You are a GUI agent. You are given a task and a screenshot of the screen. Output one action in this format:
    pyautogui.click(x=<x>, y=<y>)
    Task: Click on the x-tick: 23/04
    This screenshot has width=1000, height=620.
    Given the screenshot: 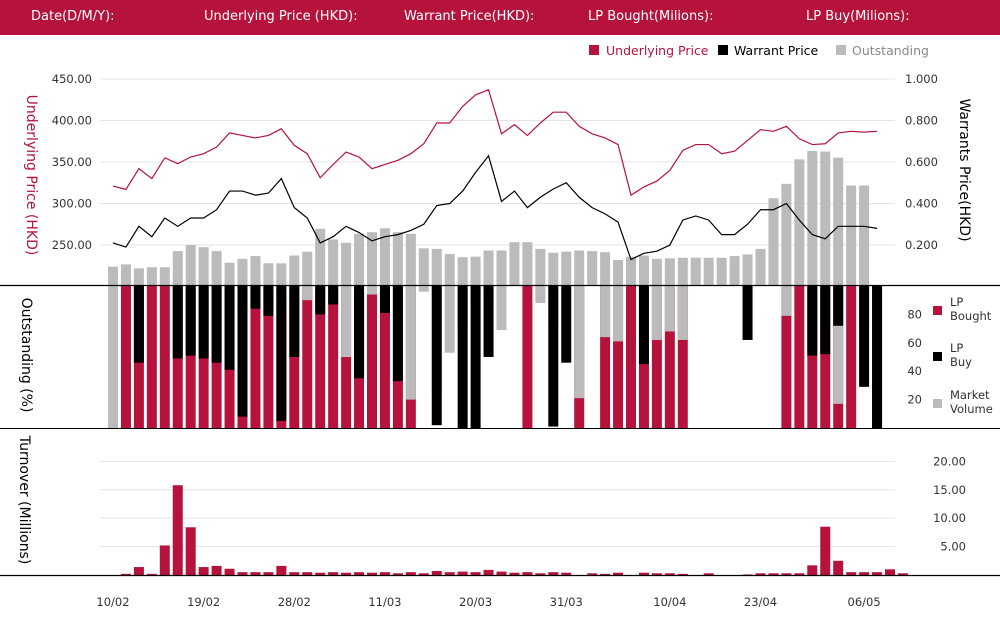 What is the action you would take?
    pyautogui.click(x=760, y=602)
    